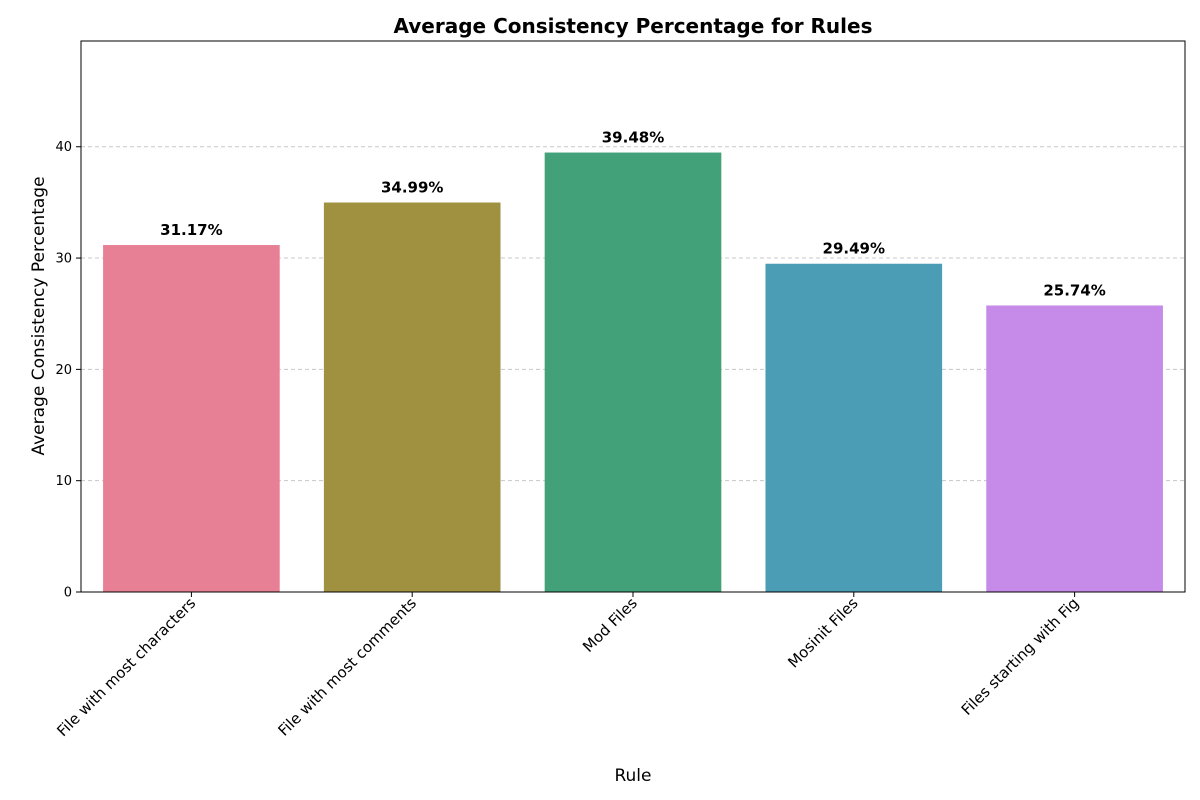 This screenshot has width=1200, height=800. Describe the element at coordinates (1074, 290) in the screenshot. I see `data-label-4: 25.74%` at that location.